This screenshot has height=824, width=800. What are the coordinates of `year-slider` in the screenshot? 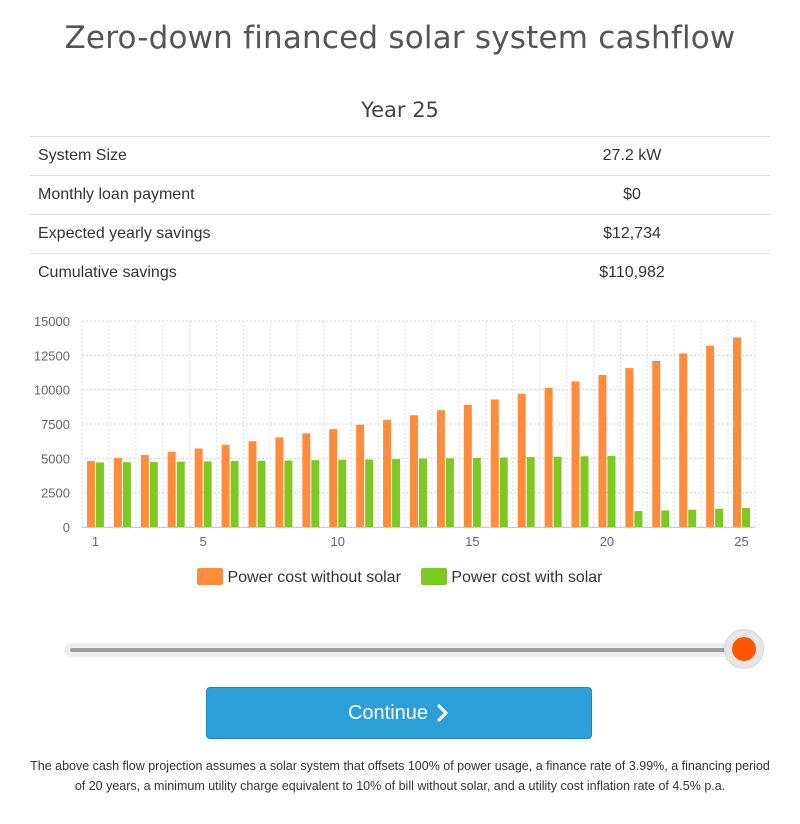 It's located at (414, 649).